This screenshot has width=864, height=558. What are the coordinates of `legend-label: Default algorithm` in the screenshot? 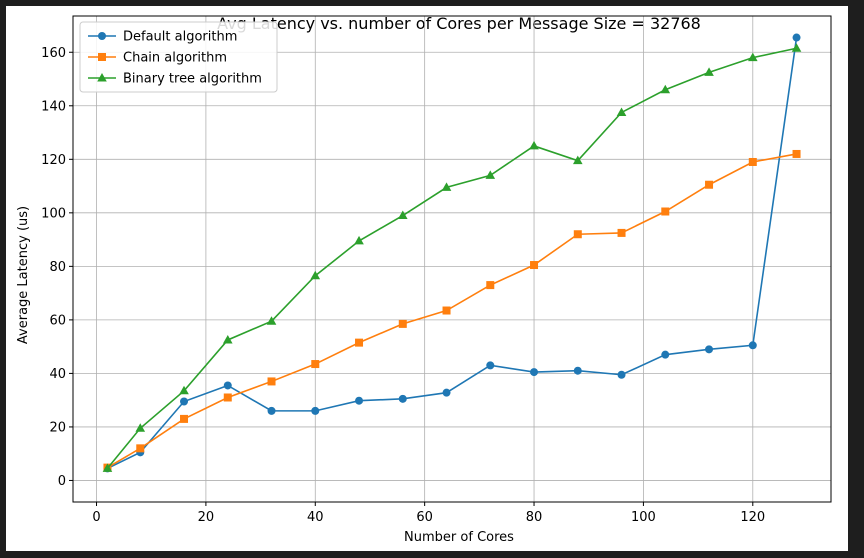 It's located at (180, 37).